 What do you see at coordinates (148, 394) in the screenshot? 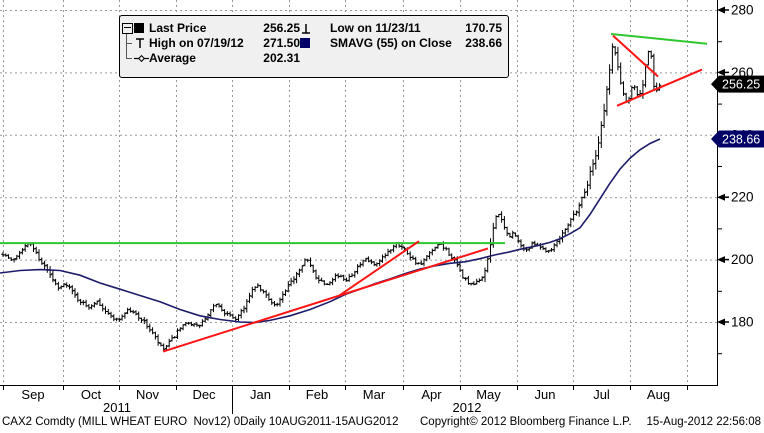
I see `month-label: Nov` at bounding box center [148, 394].